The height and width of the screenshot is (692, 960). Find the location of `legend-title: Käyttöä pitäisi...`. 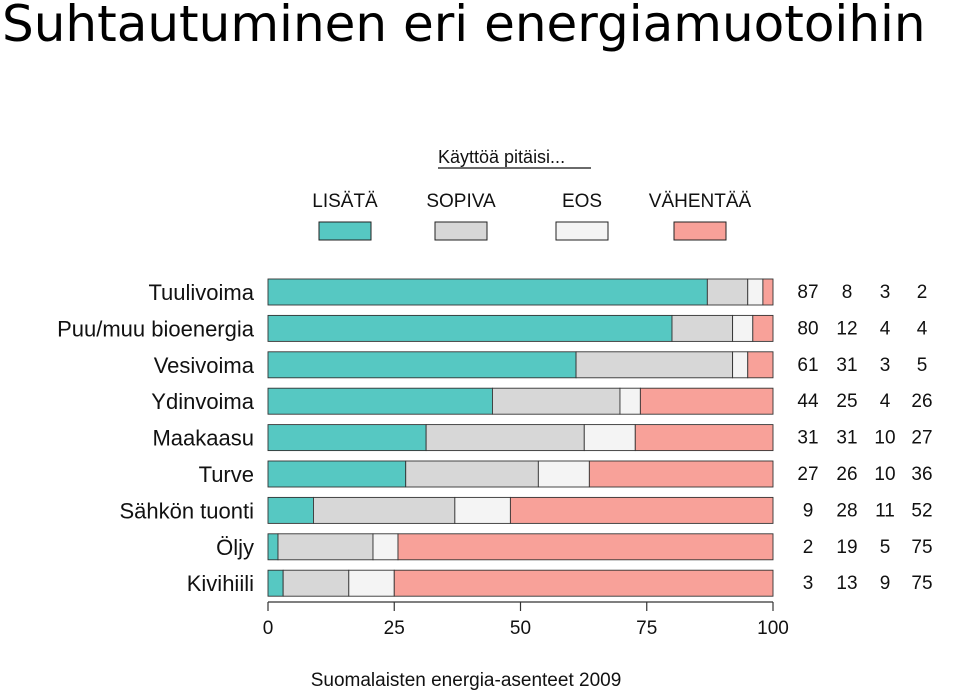

legend-title: Käyttöä pitäisi... is located at coordinates (501, 157).